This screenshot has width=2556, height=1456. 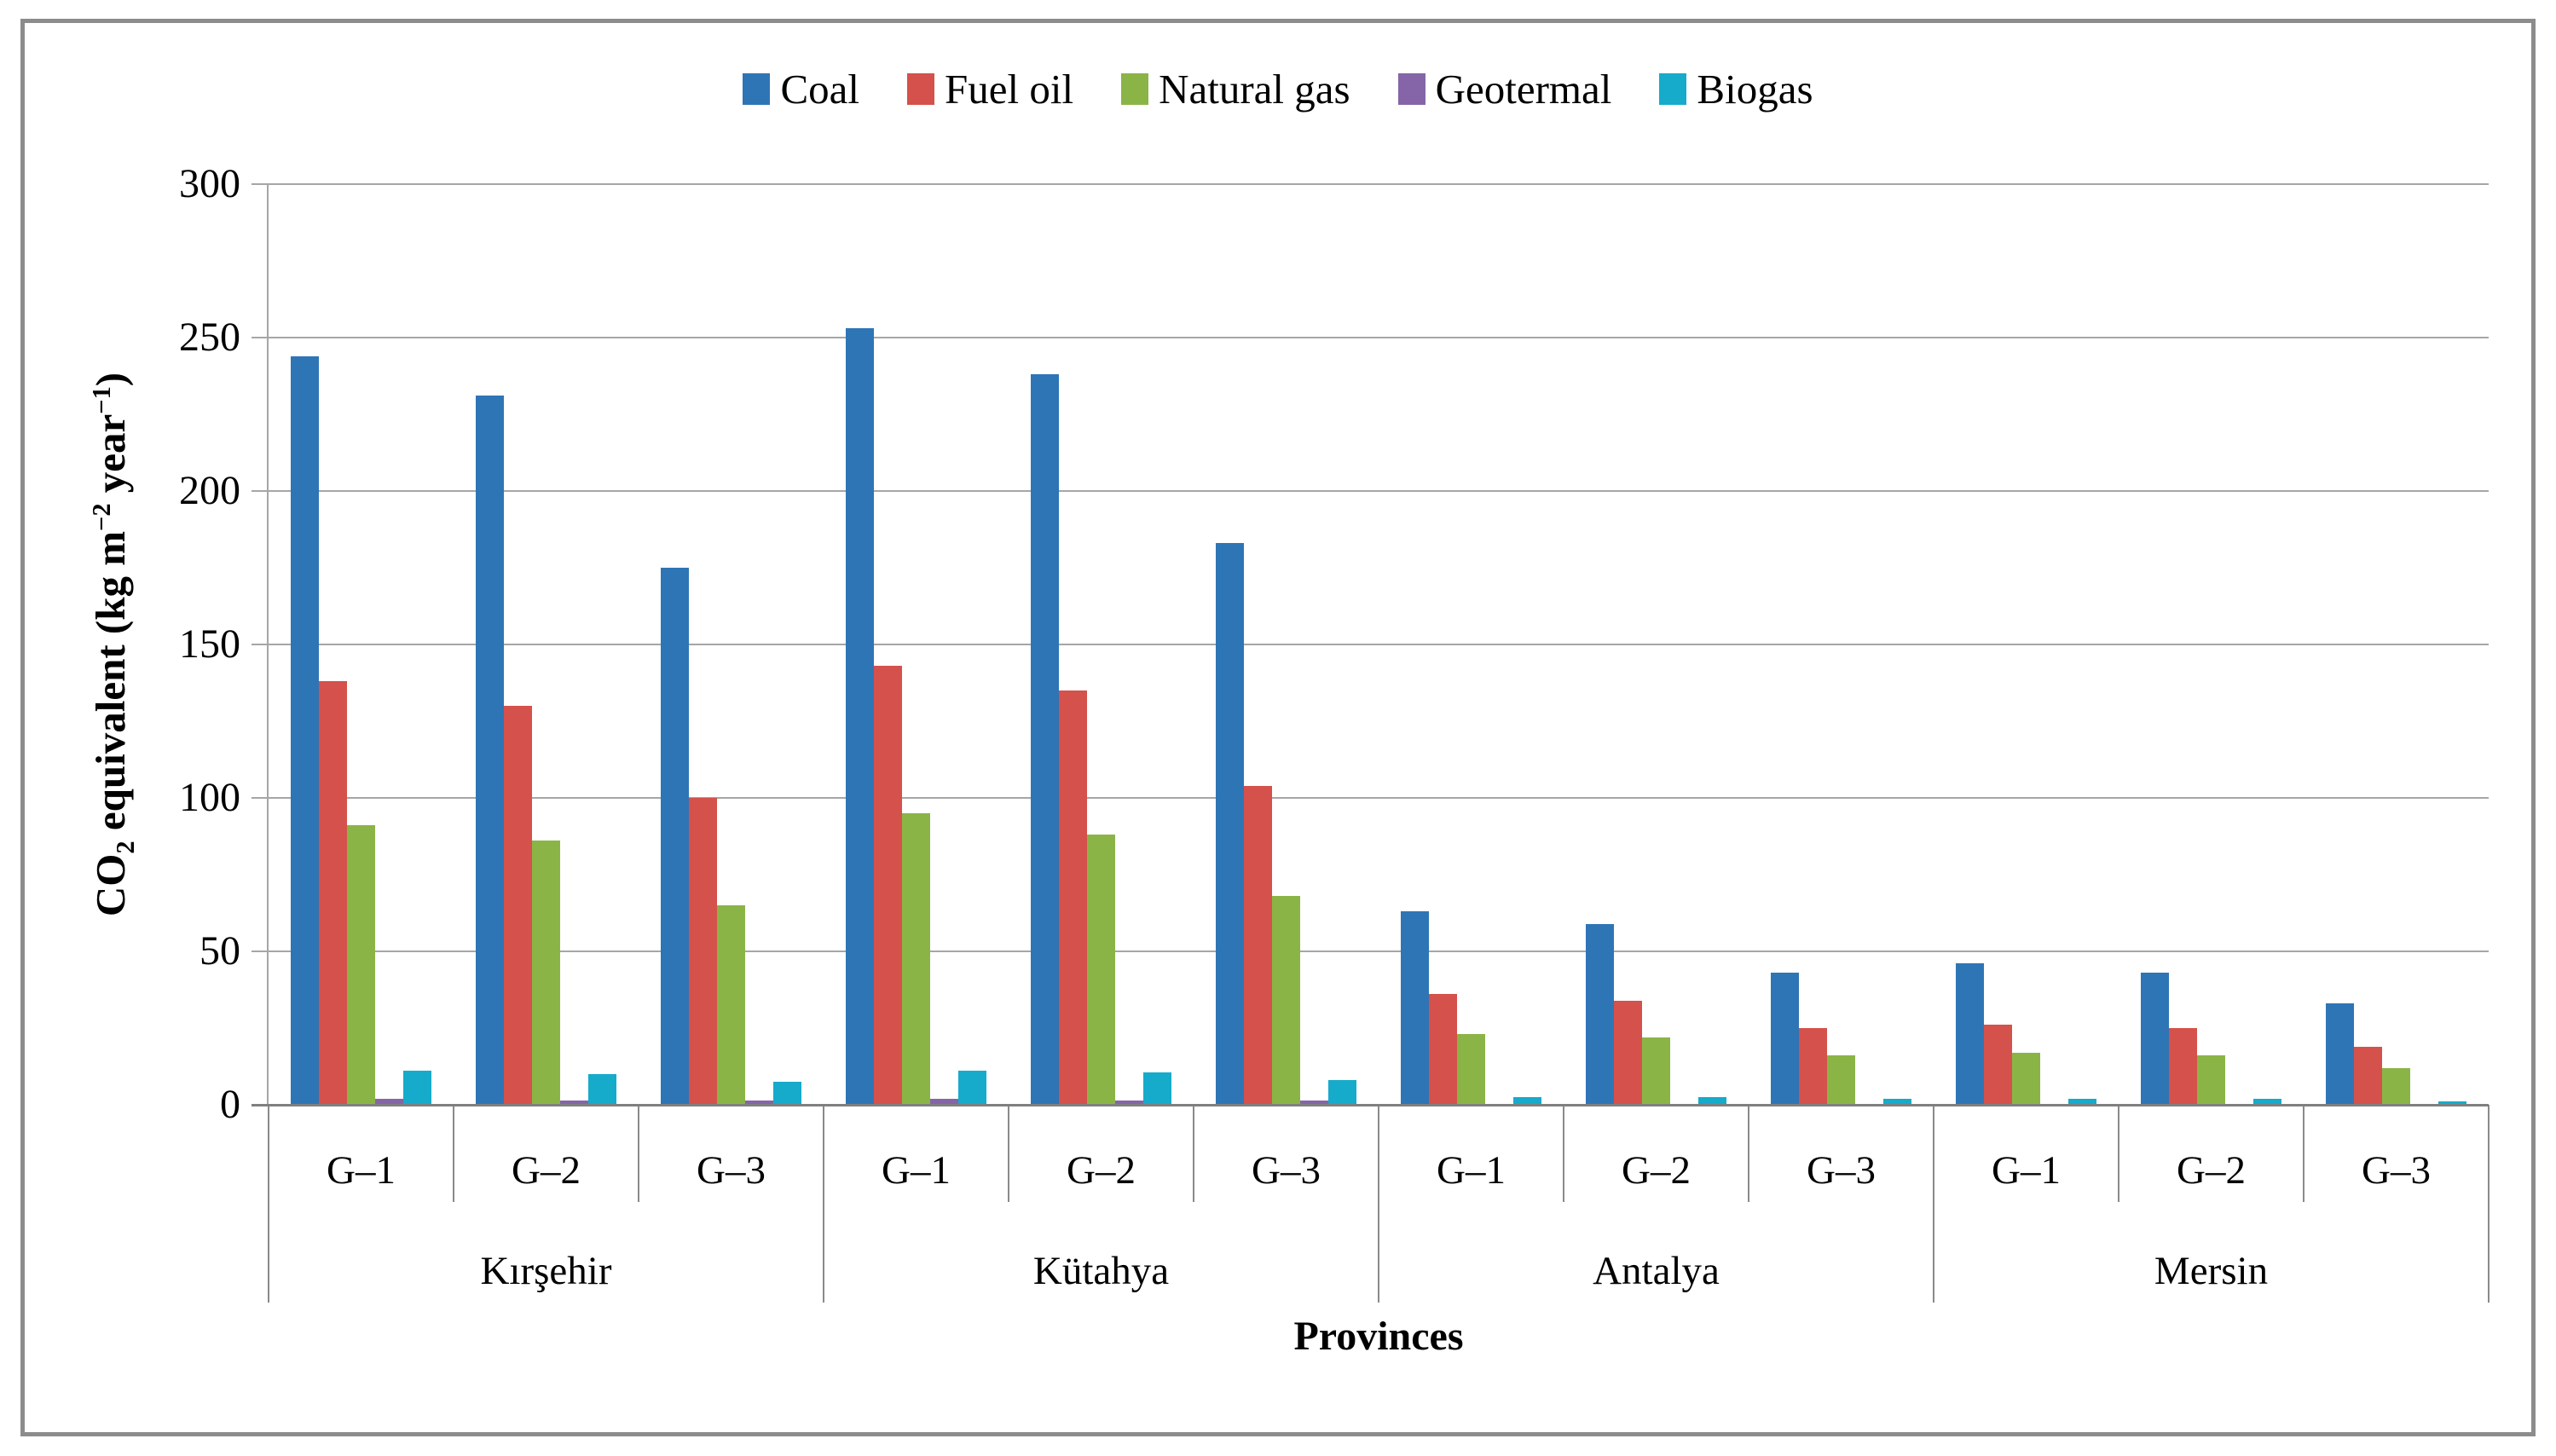 I want to click on y-axis-line, so click(x=268, y=644).